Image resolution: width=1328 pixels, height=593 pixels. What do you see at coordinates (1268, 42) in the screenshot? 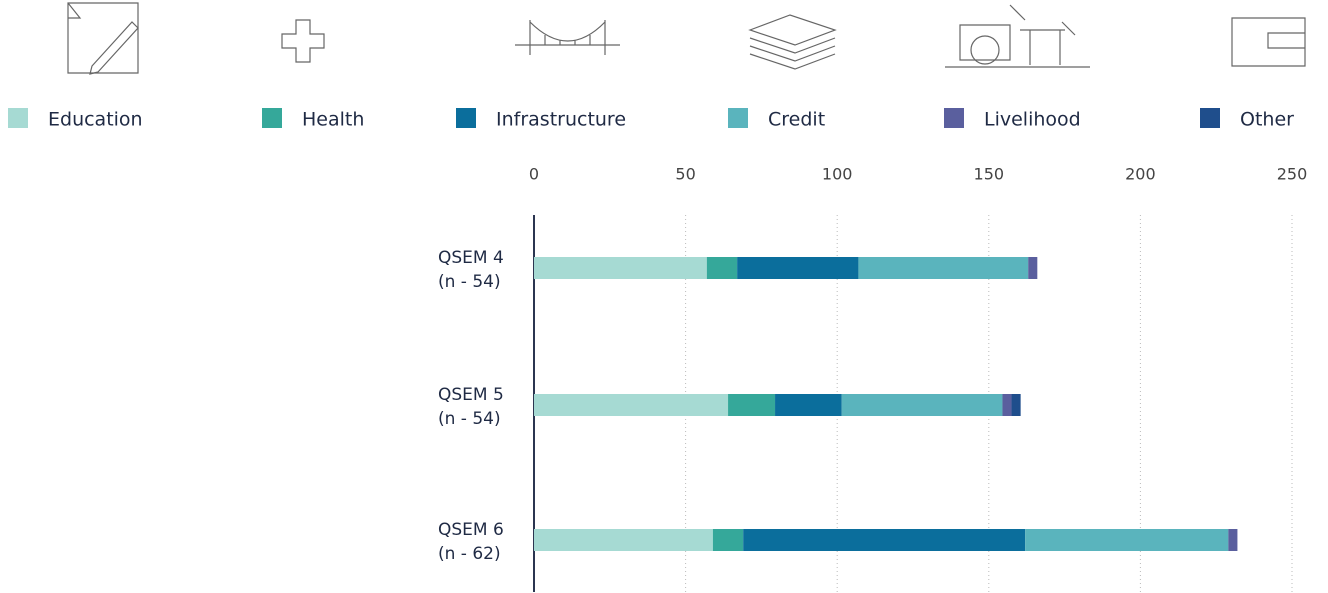
I see `icon-wallet` at bounding box center [1268, 42].